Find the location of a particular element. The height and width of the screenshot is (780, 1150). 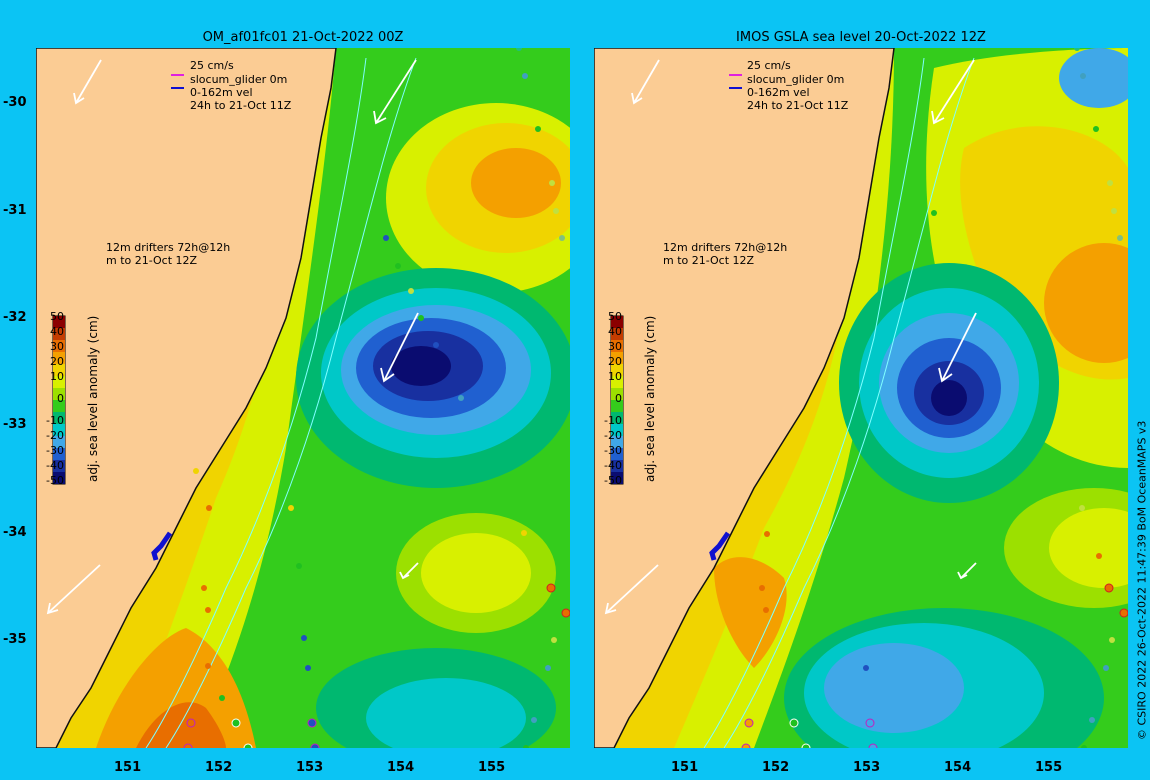

drifters-line2-right: m to 21-Oct 12Z is located at coordinates (709, 260).